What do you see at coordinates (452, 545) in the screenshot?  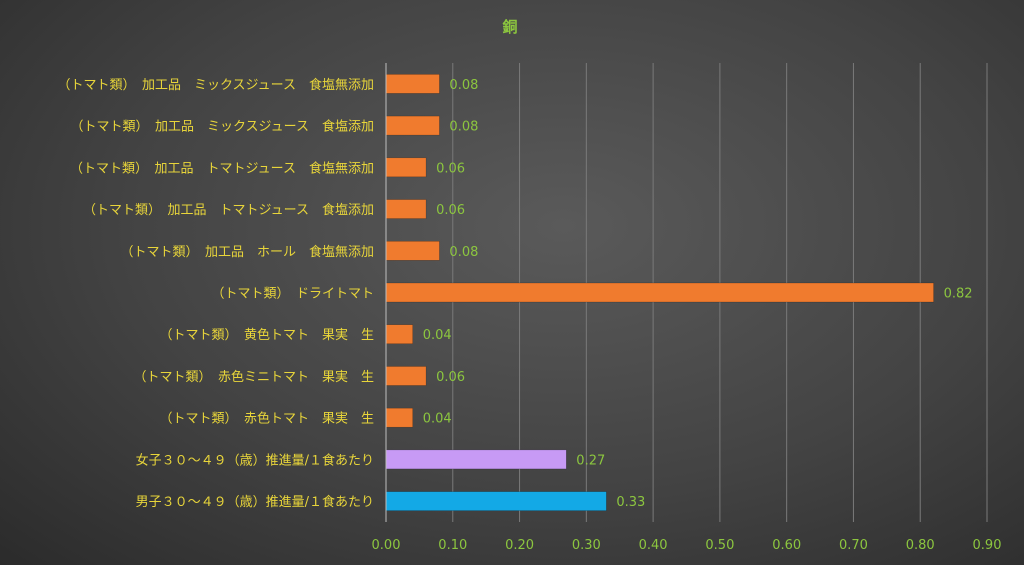 I see `x-tick-label: 0.10` at bounding box center [452, 545].